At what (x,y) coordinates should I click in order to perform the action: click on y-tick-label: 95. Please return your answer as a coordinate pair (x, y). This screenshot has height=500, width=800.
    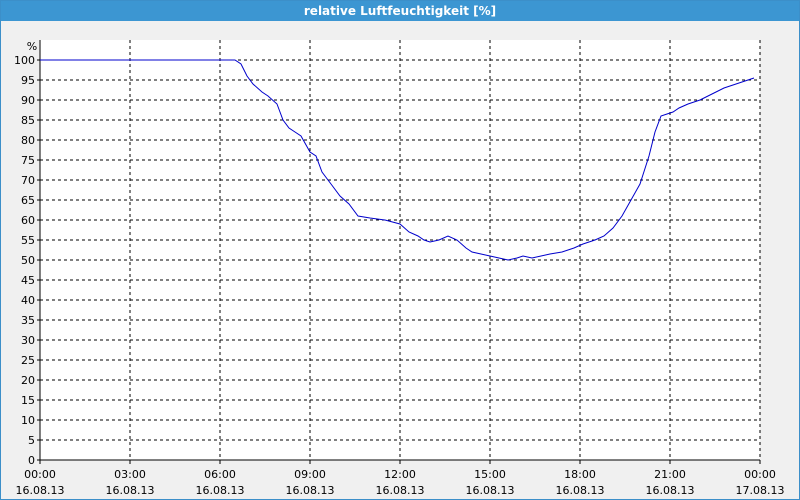
    Looking at the image, I should click on (28, 80).